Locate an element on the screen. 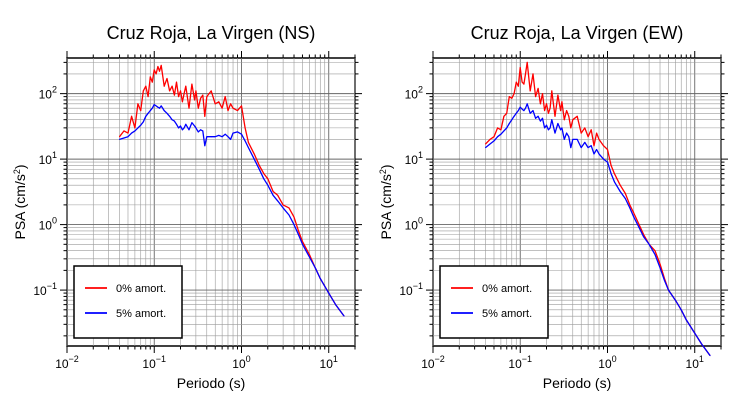 The image size is (730, 400). legend-label-1: 5% amort. is located at coordinates (141, 314).